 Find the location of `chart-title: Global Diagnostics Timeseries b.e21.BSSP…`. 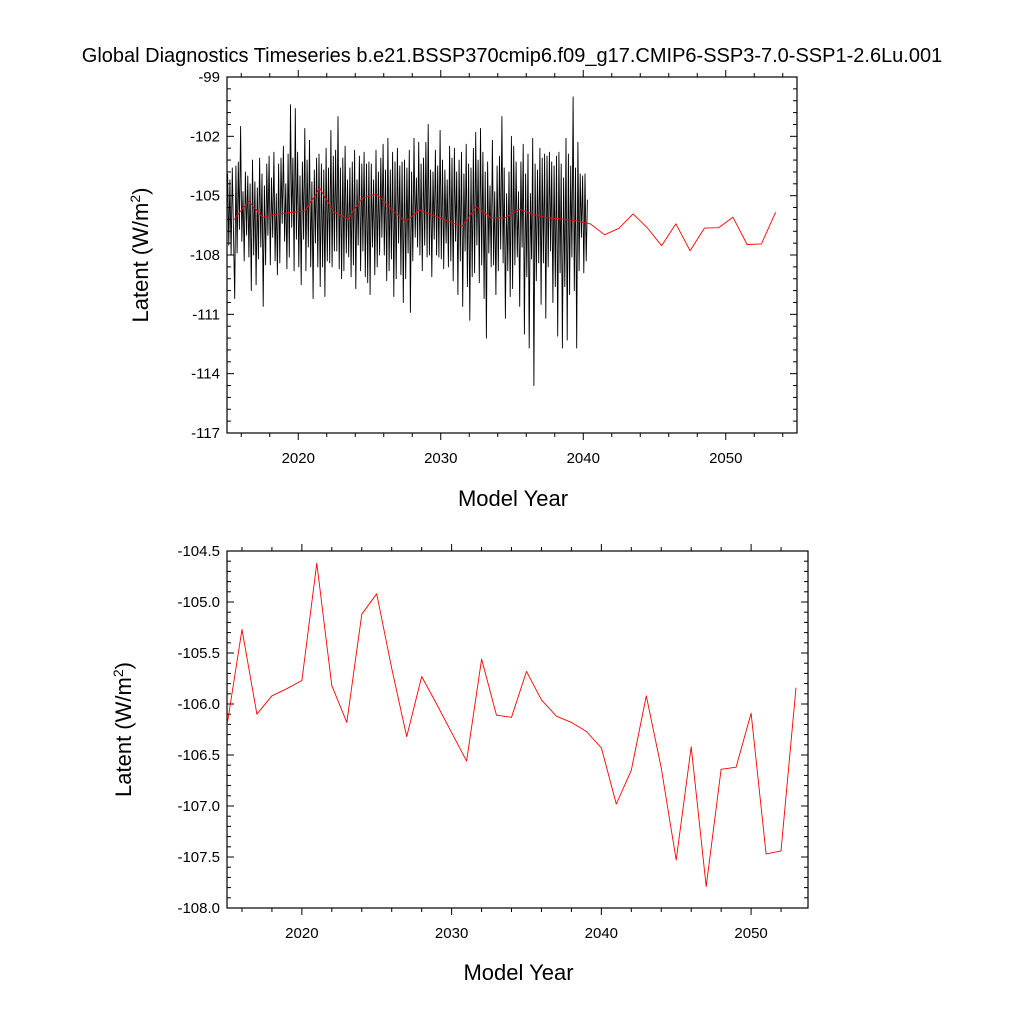

chart-title: Global Diagnostics Timeseries b.e21.BSSP… is located at coordinates (512, 56).